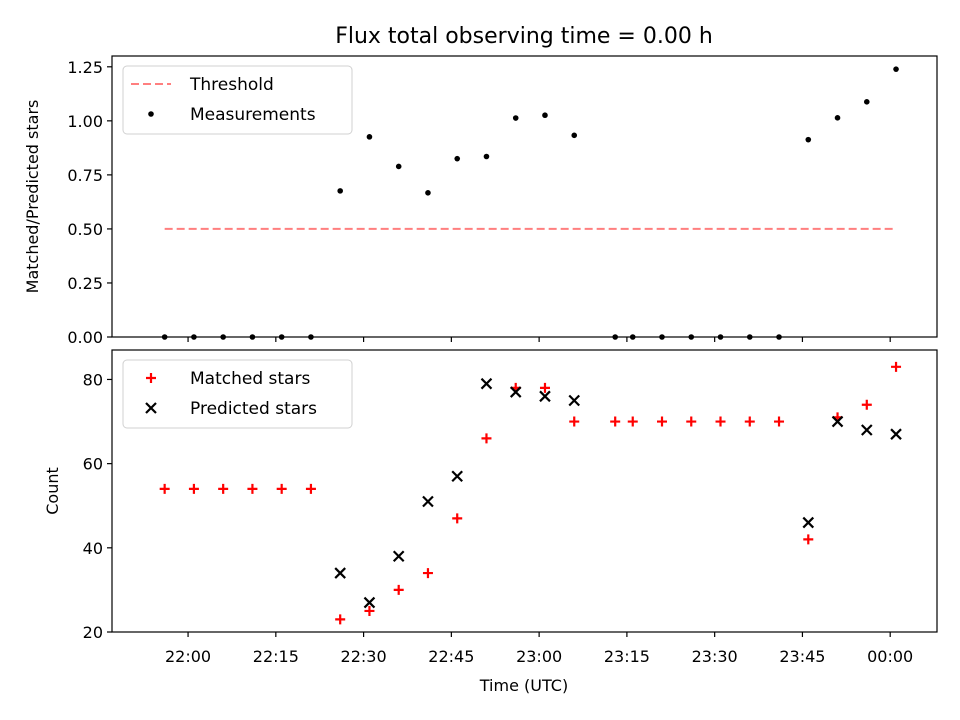  I want to click on x-tick-label: 22:00, so click(188, 656).